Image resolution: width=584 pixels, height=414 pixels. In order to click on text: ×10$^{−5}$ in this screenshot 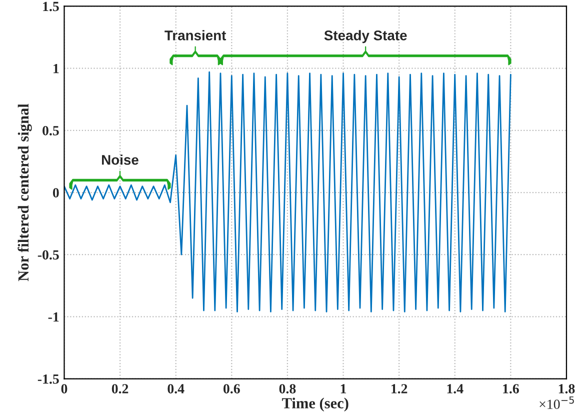, I will do `click(557, 403)`.